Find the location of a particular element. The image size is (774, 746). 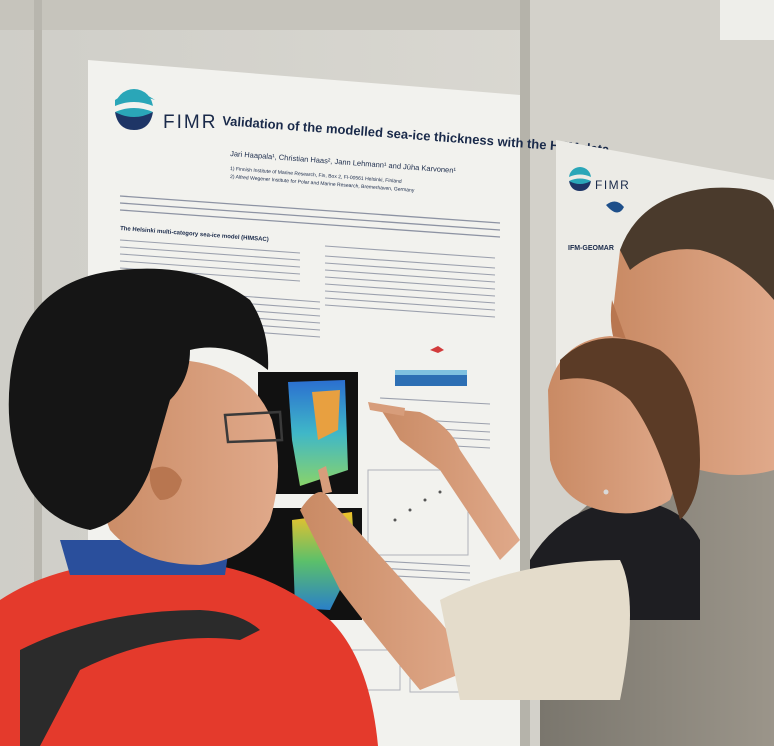

man-pointing-arm is located at coordinates (465, 583).